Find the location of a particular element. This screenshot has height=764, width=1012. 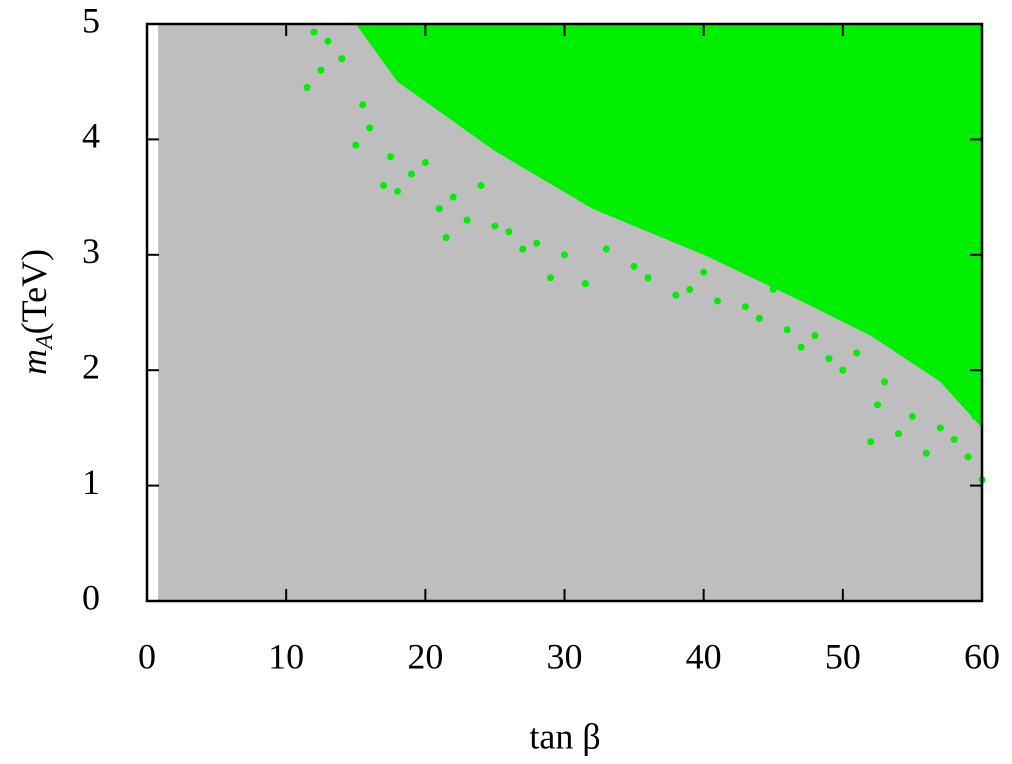

x-tick-label: 60 is located at coordinates (982, 656).